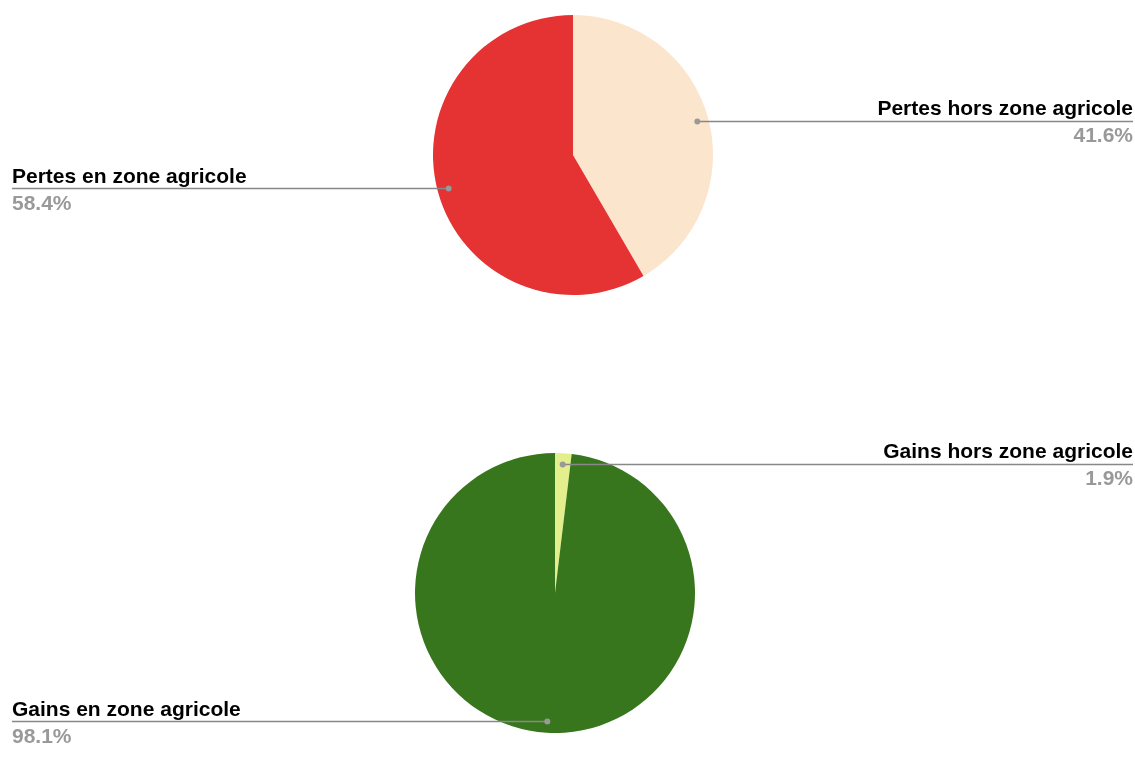  What do you see at coordinates (1109, 478) in the screenshot?
I see `data-label: 1.9%` at bounding box center [1109, 478].